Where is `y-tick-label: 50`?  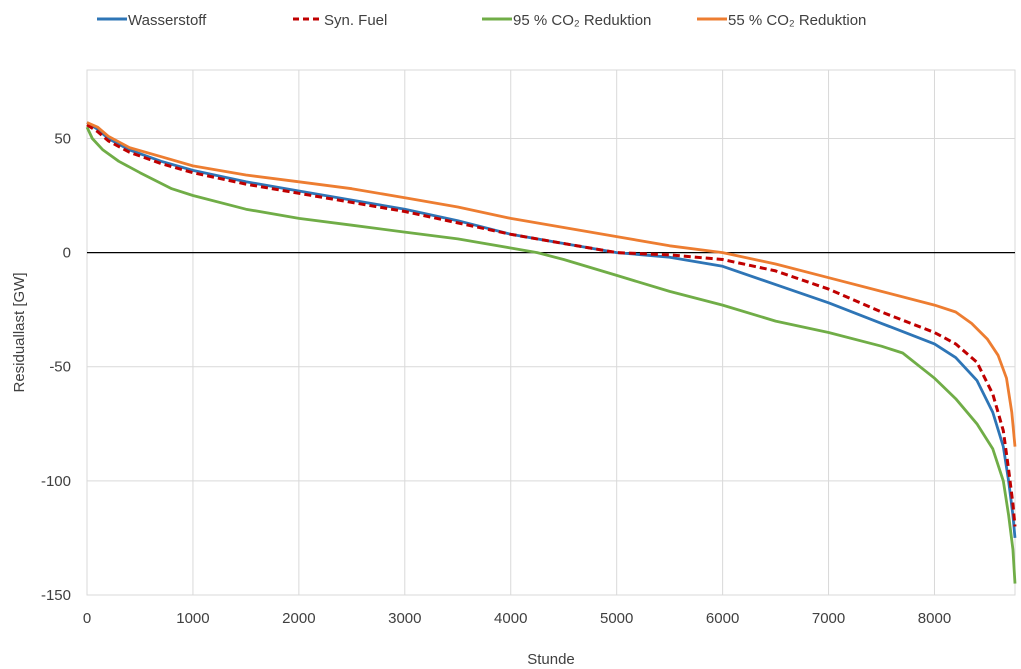
y-tick-label: 50 is located at coordinates (62, 138).